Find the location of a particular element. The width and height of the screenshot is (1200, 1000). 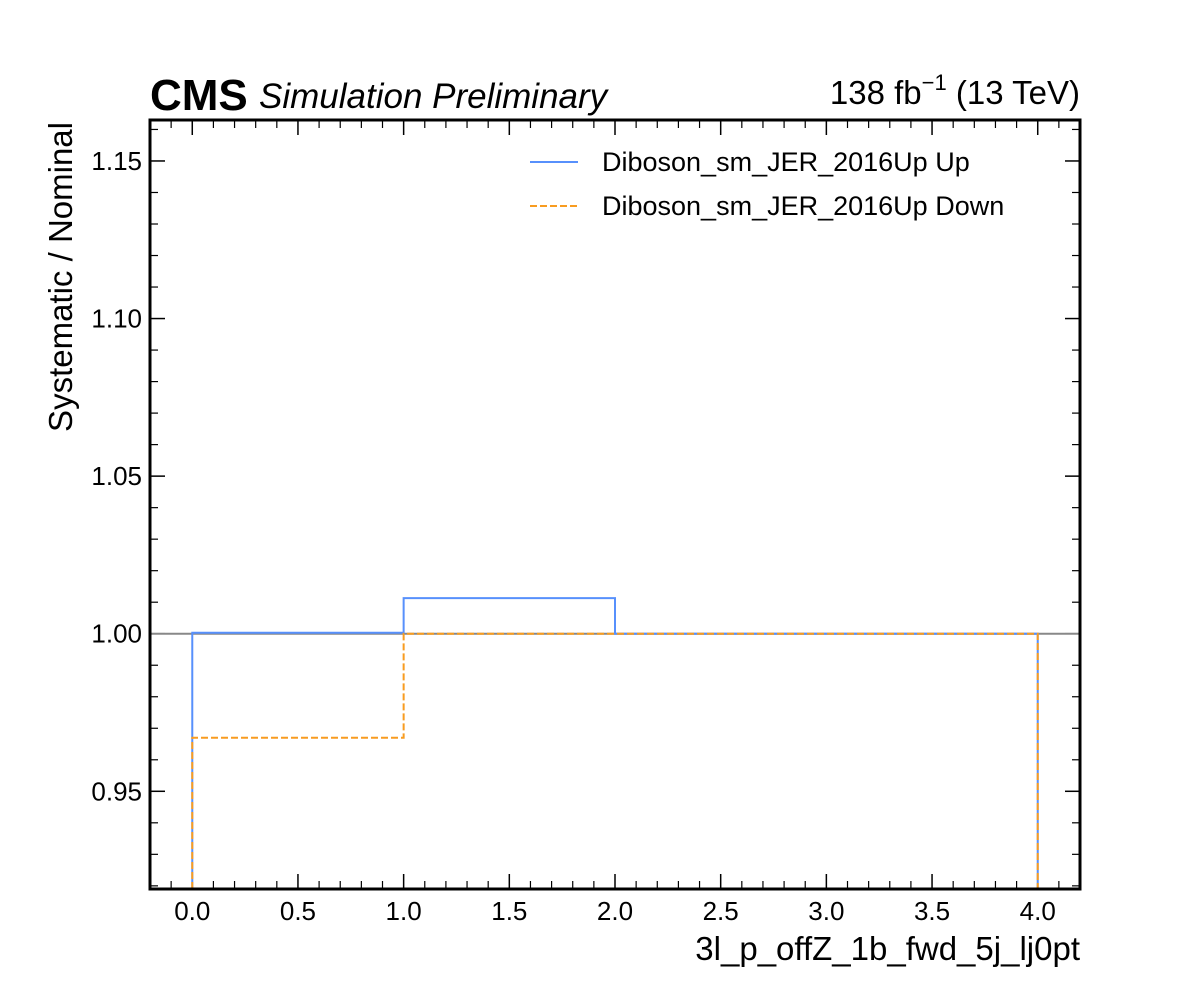

x-tick-label: 0.5 is located at coordinates (298, 911).